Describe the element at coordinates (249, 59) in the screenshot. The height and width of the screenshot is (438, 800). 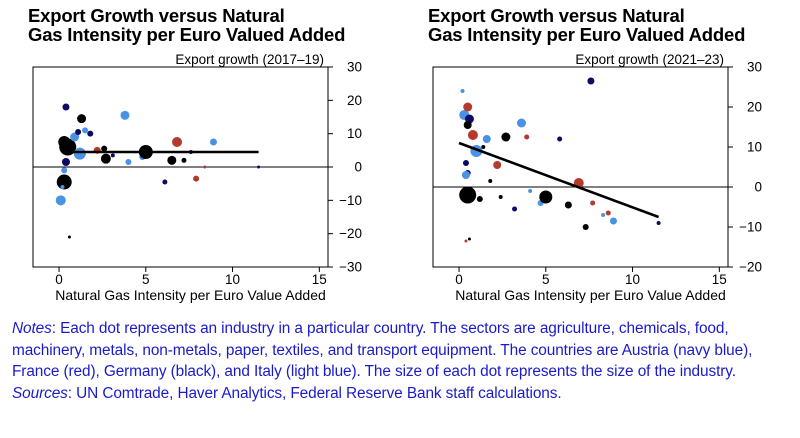
I see `y-axis-label: Export growth (2017–19)` at that location.